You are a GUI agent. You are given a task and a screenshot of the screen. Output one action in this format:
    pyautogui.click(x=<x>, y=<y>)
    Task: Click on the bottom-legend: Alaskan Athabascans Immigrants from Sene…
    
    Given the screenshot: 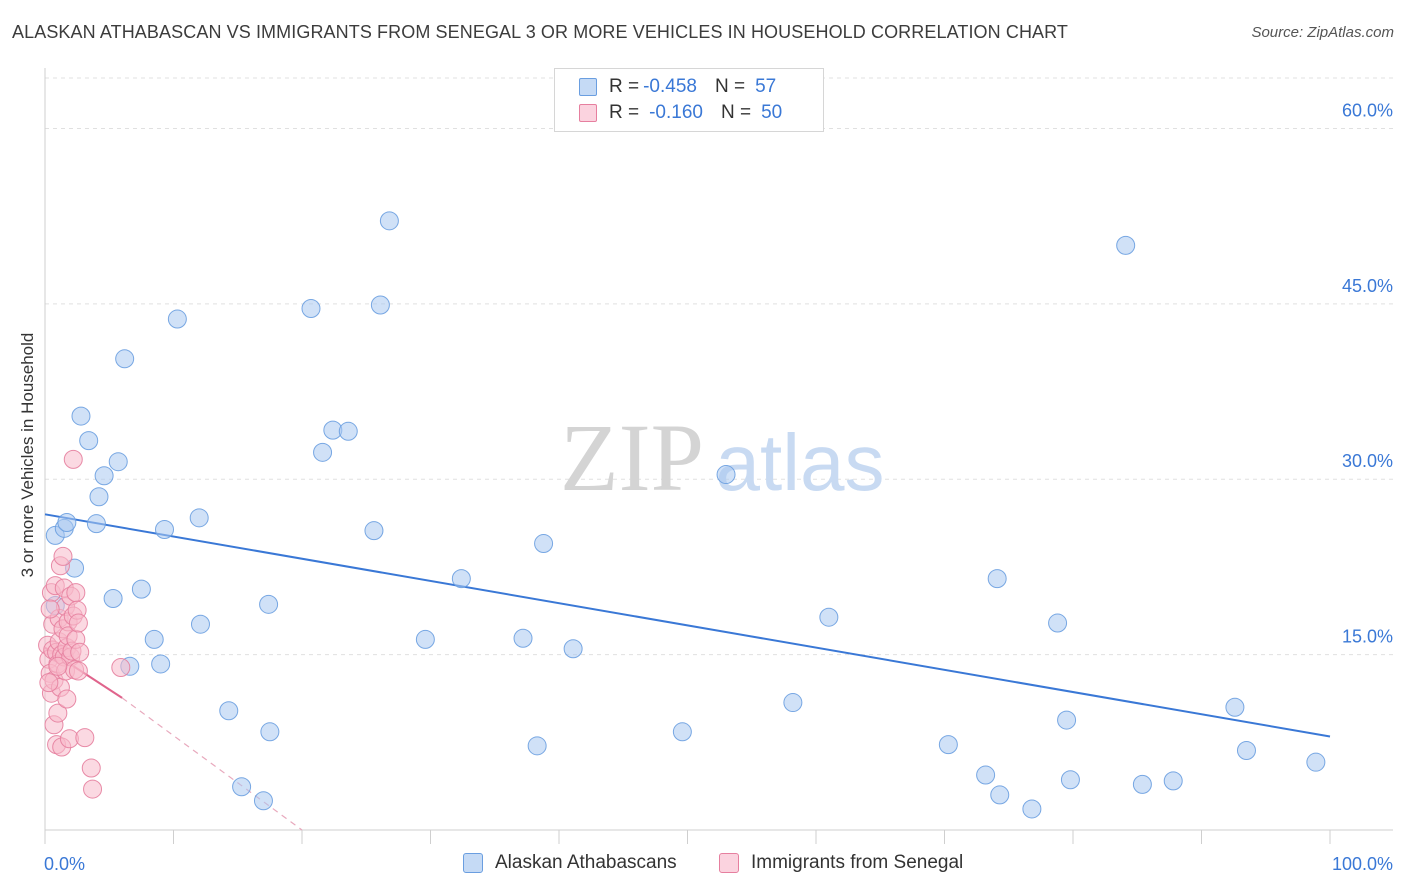 What is the action you would take?
    pyautogui.click(x=703, y=864)
    